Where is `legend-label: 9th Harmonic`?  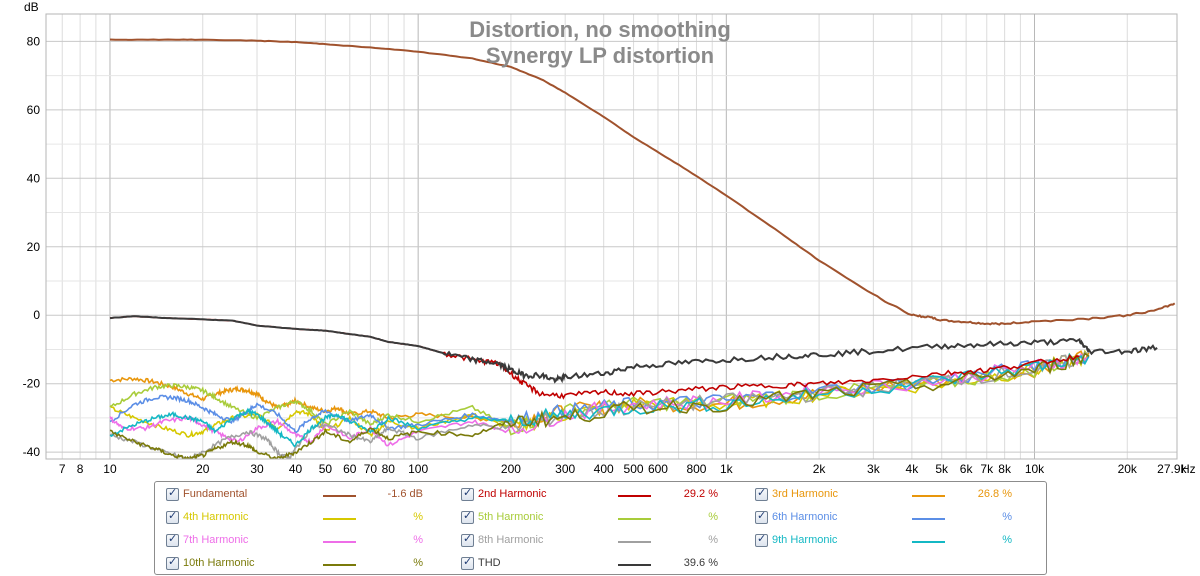 legend-label: 9th Harmonic is located at coordinates (805, 540).